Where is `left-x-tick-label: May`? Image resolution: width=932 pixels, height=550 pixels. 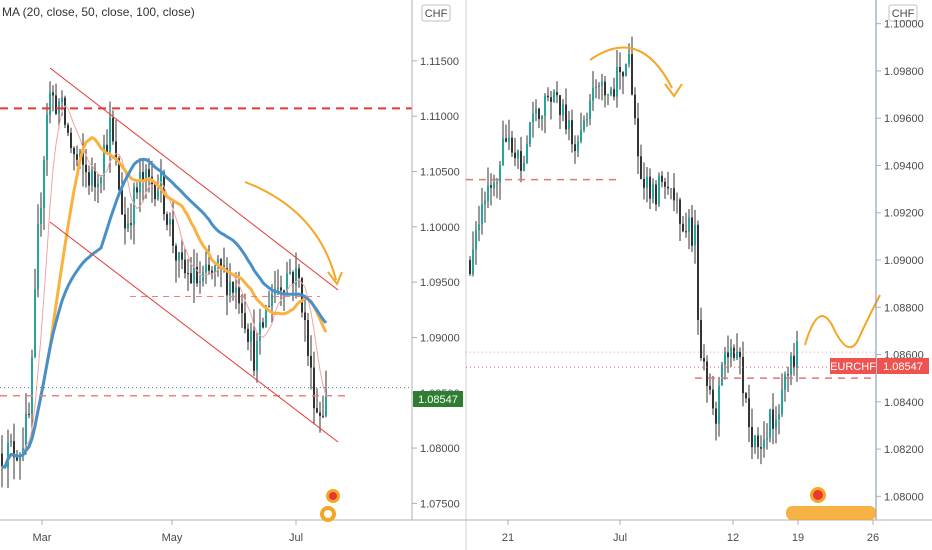
left-x-tick-label: May is located at coordinates (172, 538).